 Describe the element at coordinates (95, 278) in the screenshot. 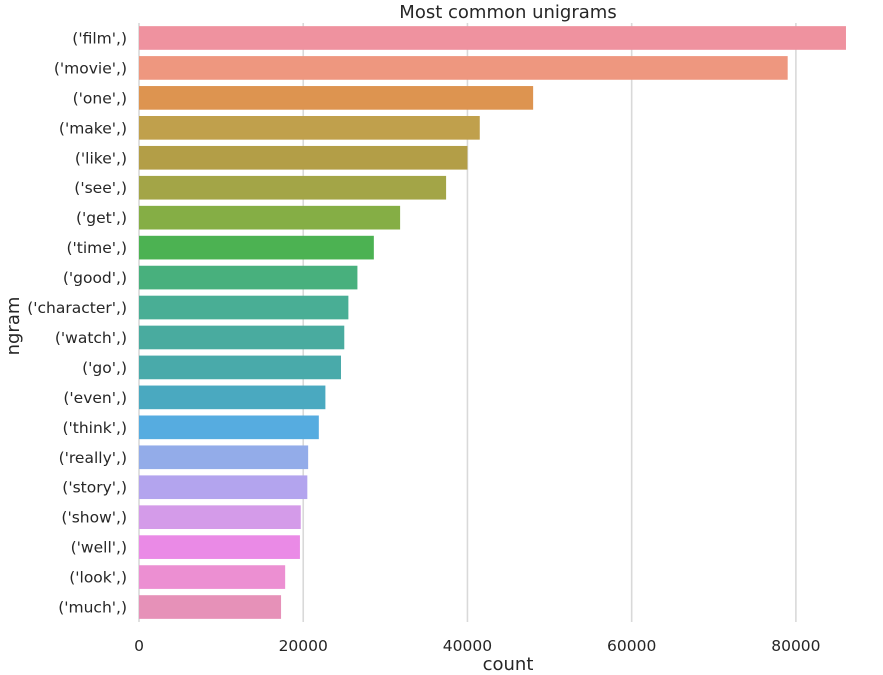

I see `y-tick-label: ('good',)` at that location.